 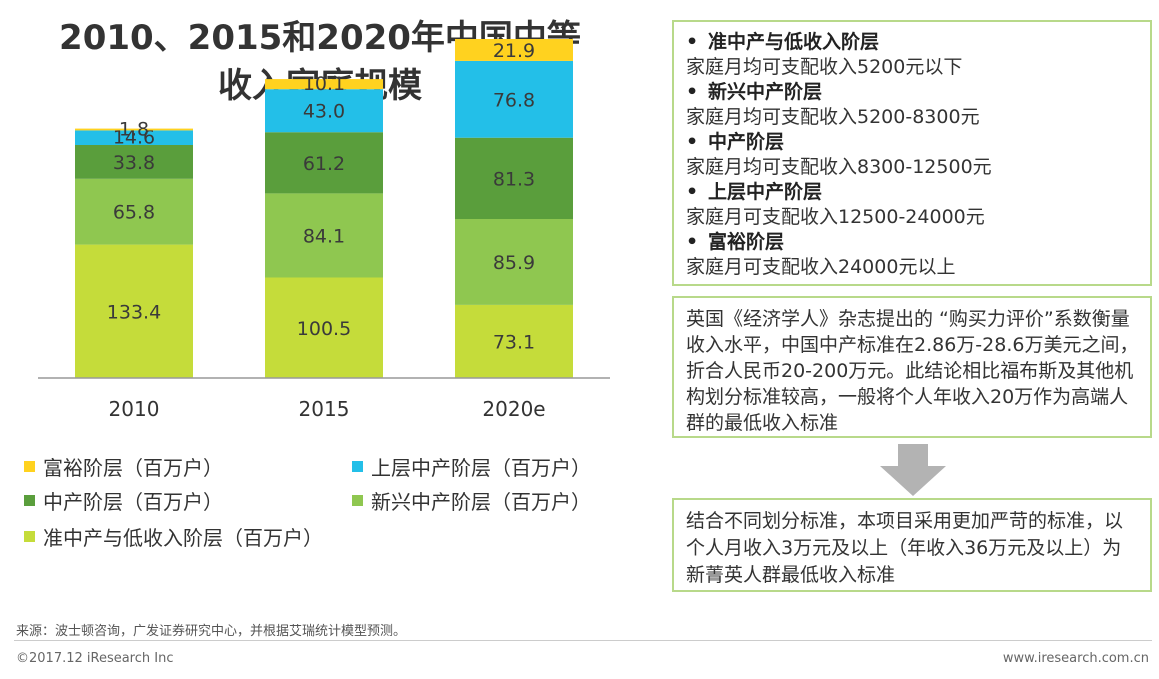 What do you see at coordinates (95, 658) in the screenshot?
I see `copyright: ©2017.12 iResearch Inc` at bounding box center [95, 658].